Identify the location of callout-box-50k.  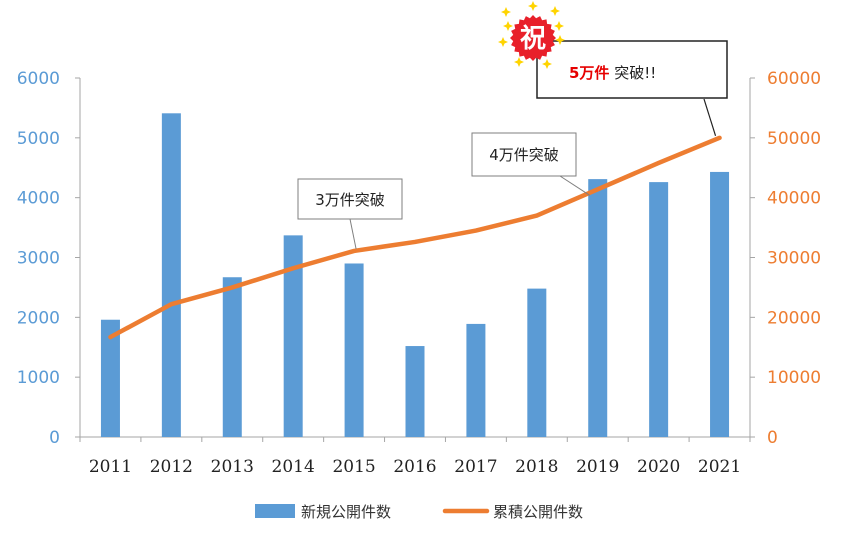
(632, 69).